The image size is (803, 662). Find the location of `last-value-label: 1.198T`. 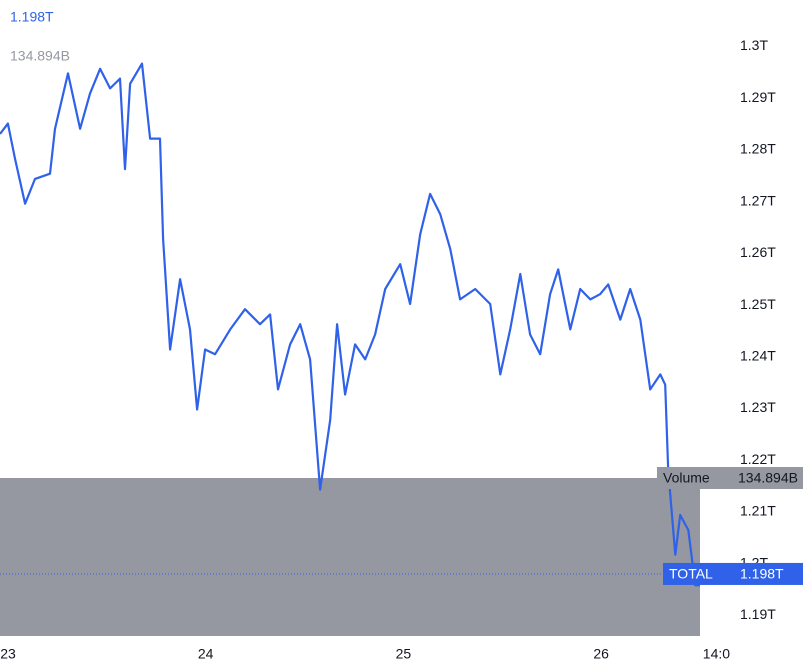

last-value-label: 1.198T is located at coordinates (762, 574).